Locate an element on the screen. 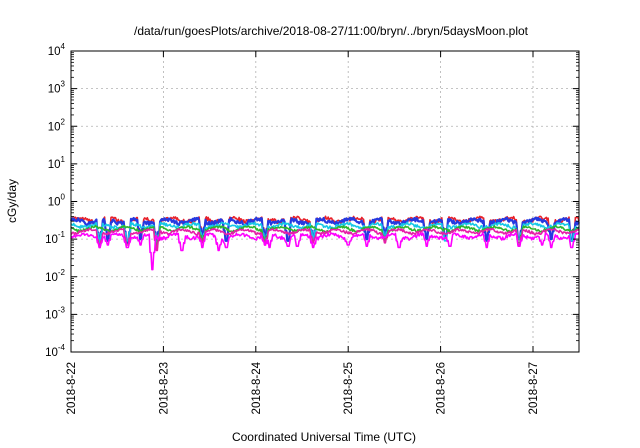 Image resolution: width=640 pixels, height=448 pixels. x-tick-label: 2018-8-25 is located at coordinates (349, 388).